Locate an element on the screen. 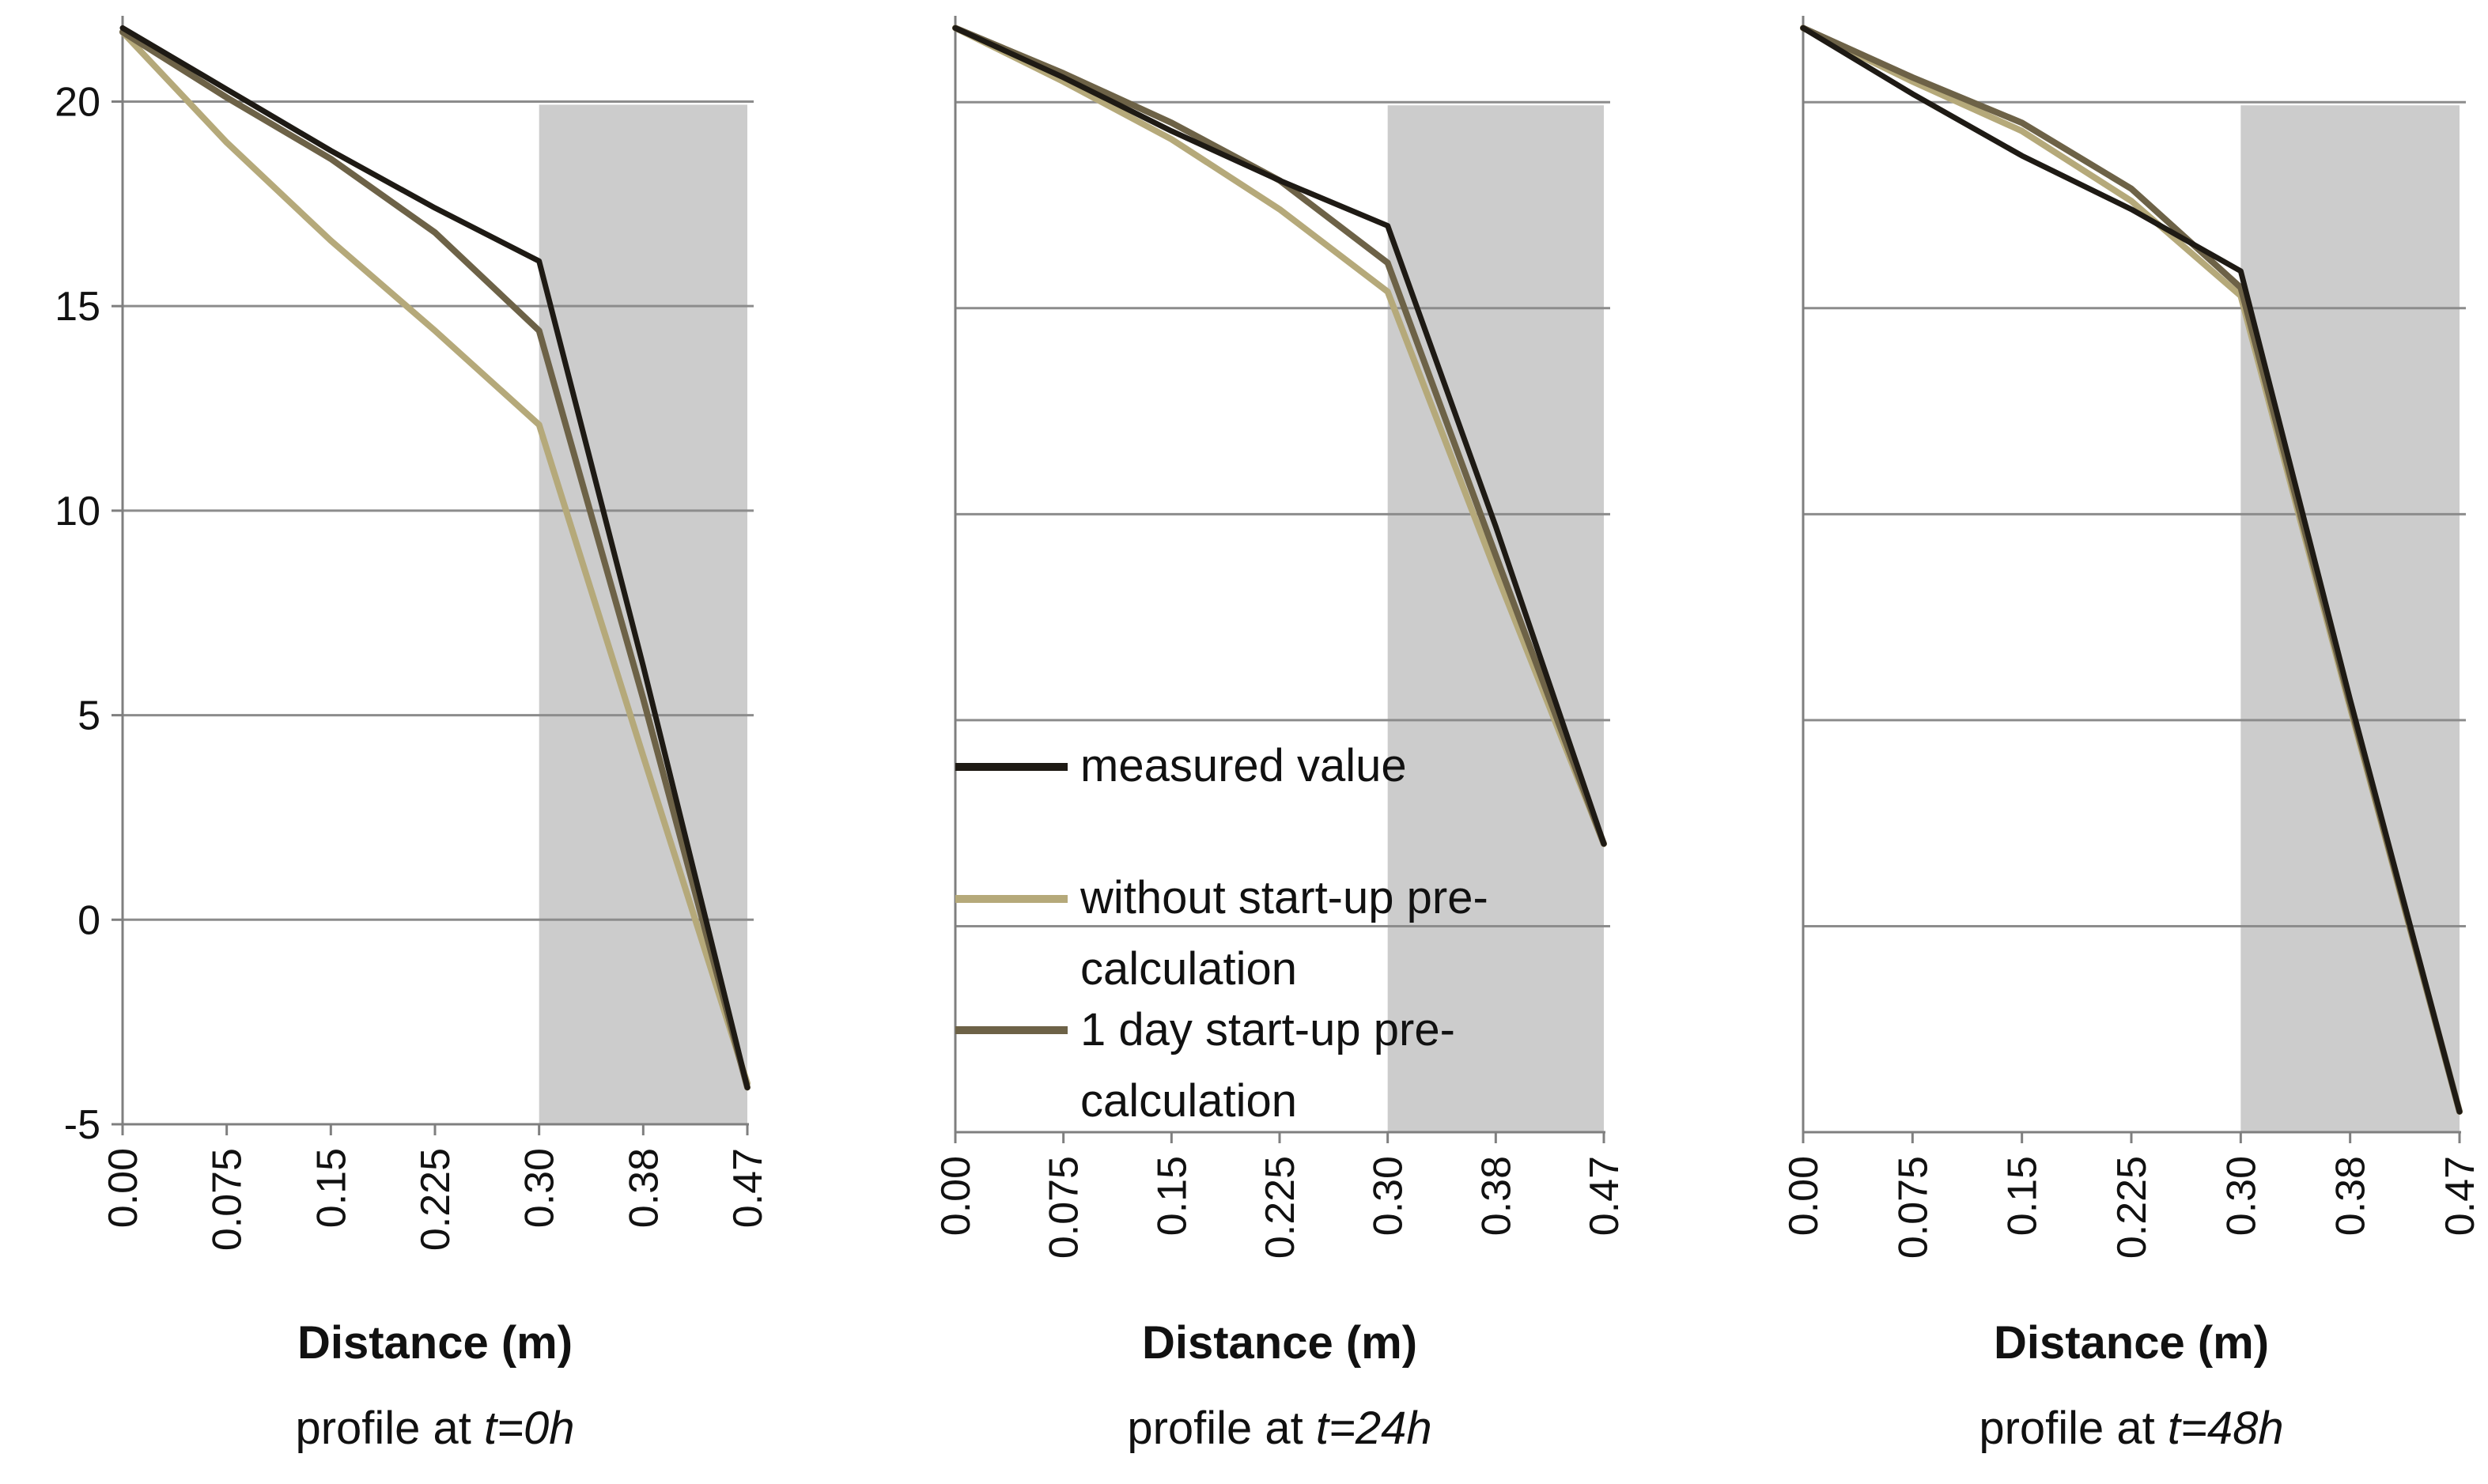 This screenshot has height=1484, width=2488. caption-time: t=24h is located at coordinates (1374, 1428).